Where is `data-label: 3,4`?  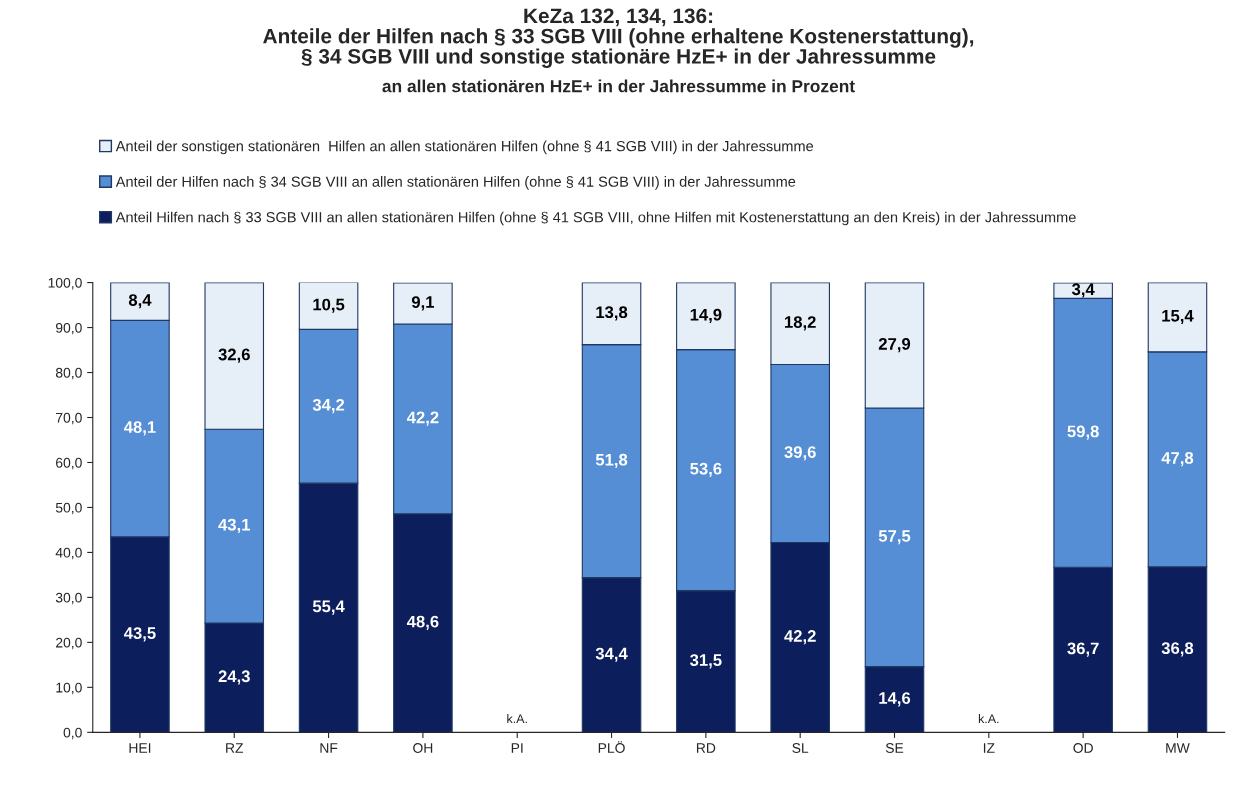
data-label: 3,4 is located at coordinates (1083, 290).